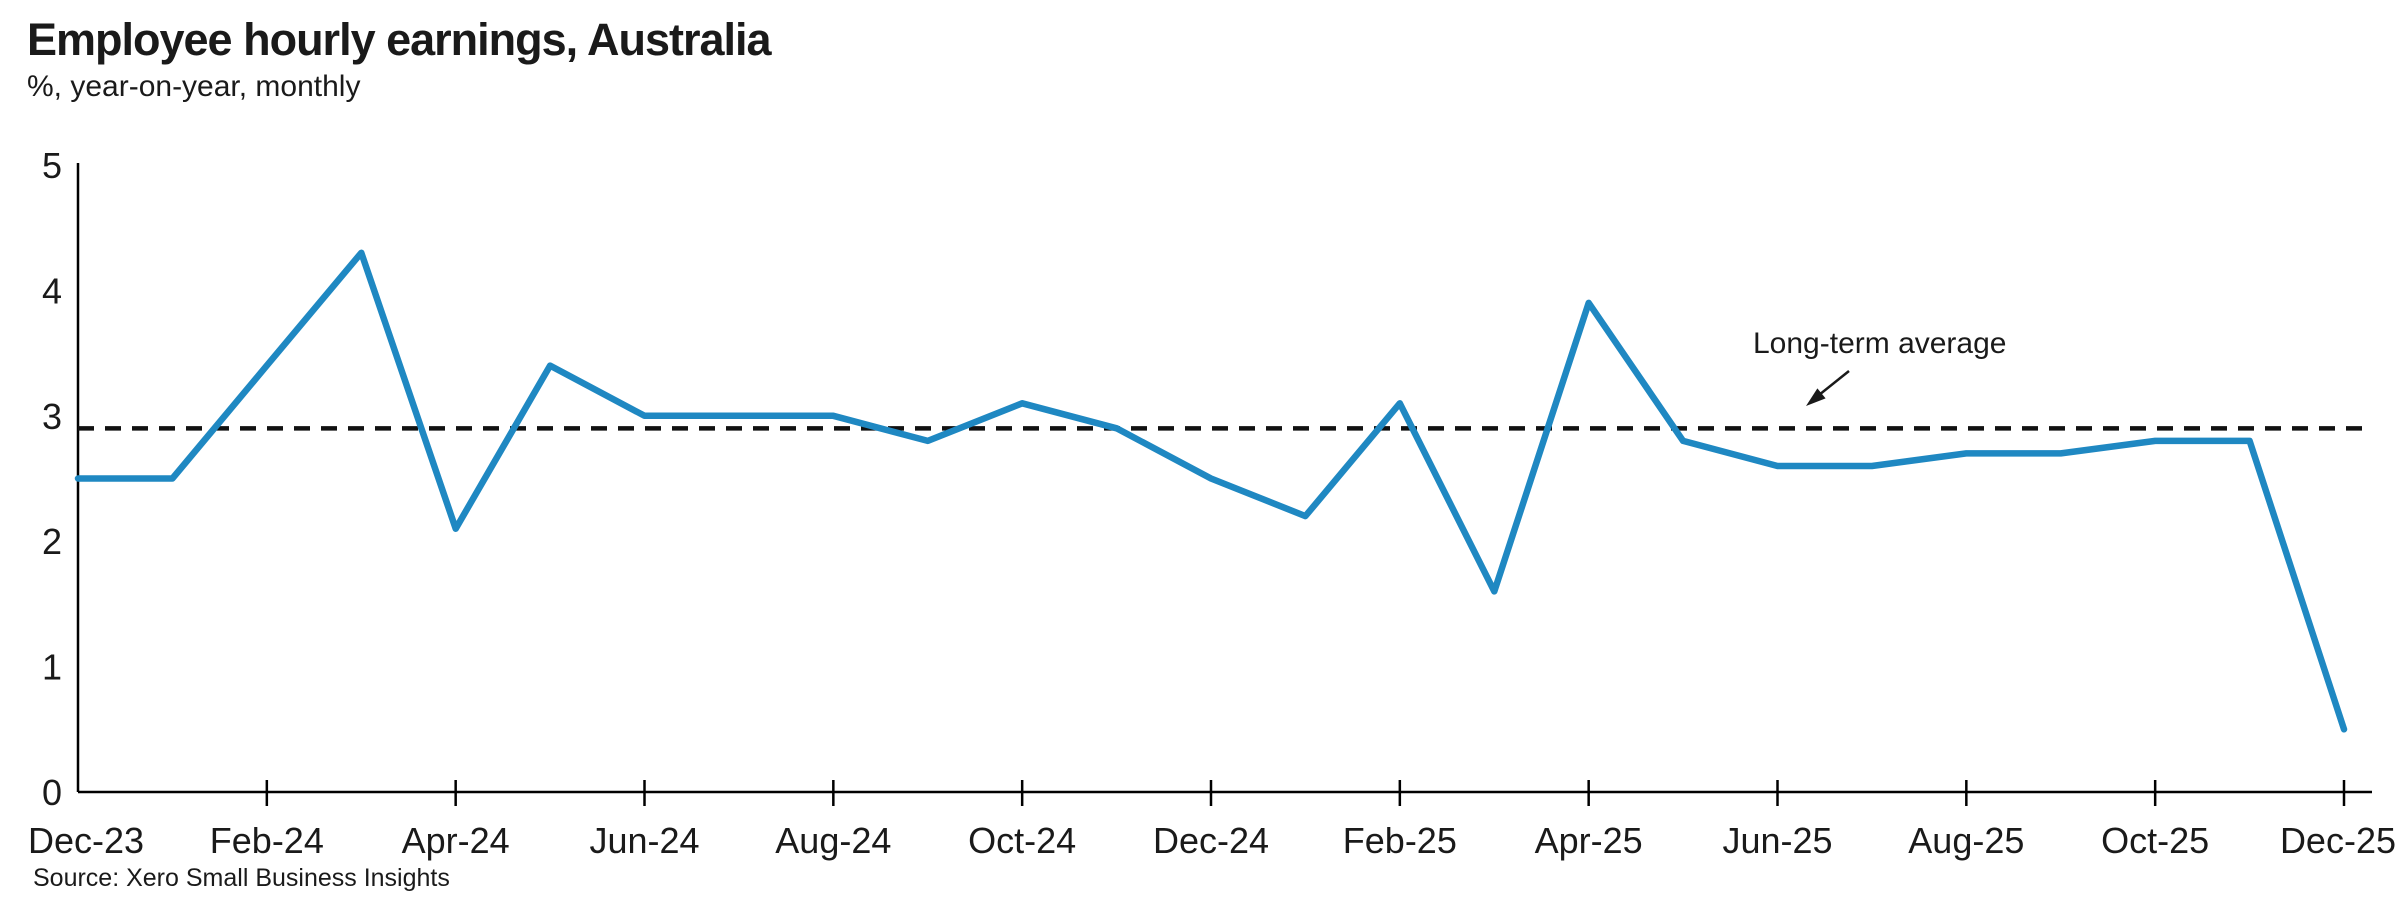  Describe the element at coordinates (86, 840) in the screenshot. I see `x-tick-label: Dec-23` at that location.